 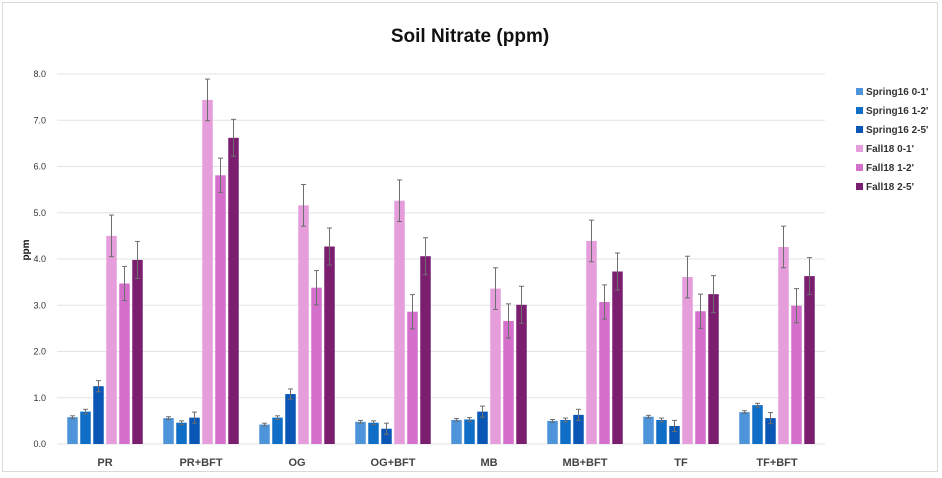 What do you see at coordinates (39, 398) in the screenshot?
I see `y-tick-label: 1.0` at bounding box center [39, 398].